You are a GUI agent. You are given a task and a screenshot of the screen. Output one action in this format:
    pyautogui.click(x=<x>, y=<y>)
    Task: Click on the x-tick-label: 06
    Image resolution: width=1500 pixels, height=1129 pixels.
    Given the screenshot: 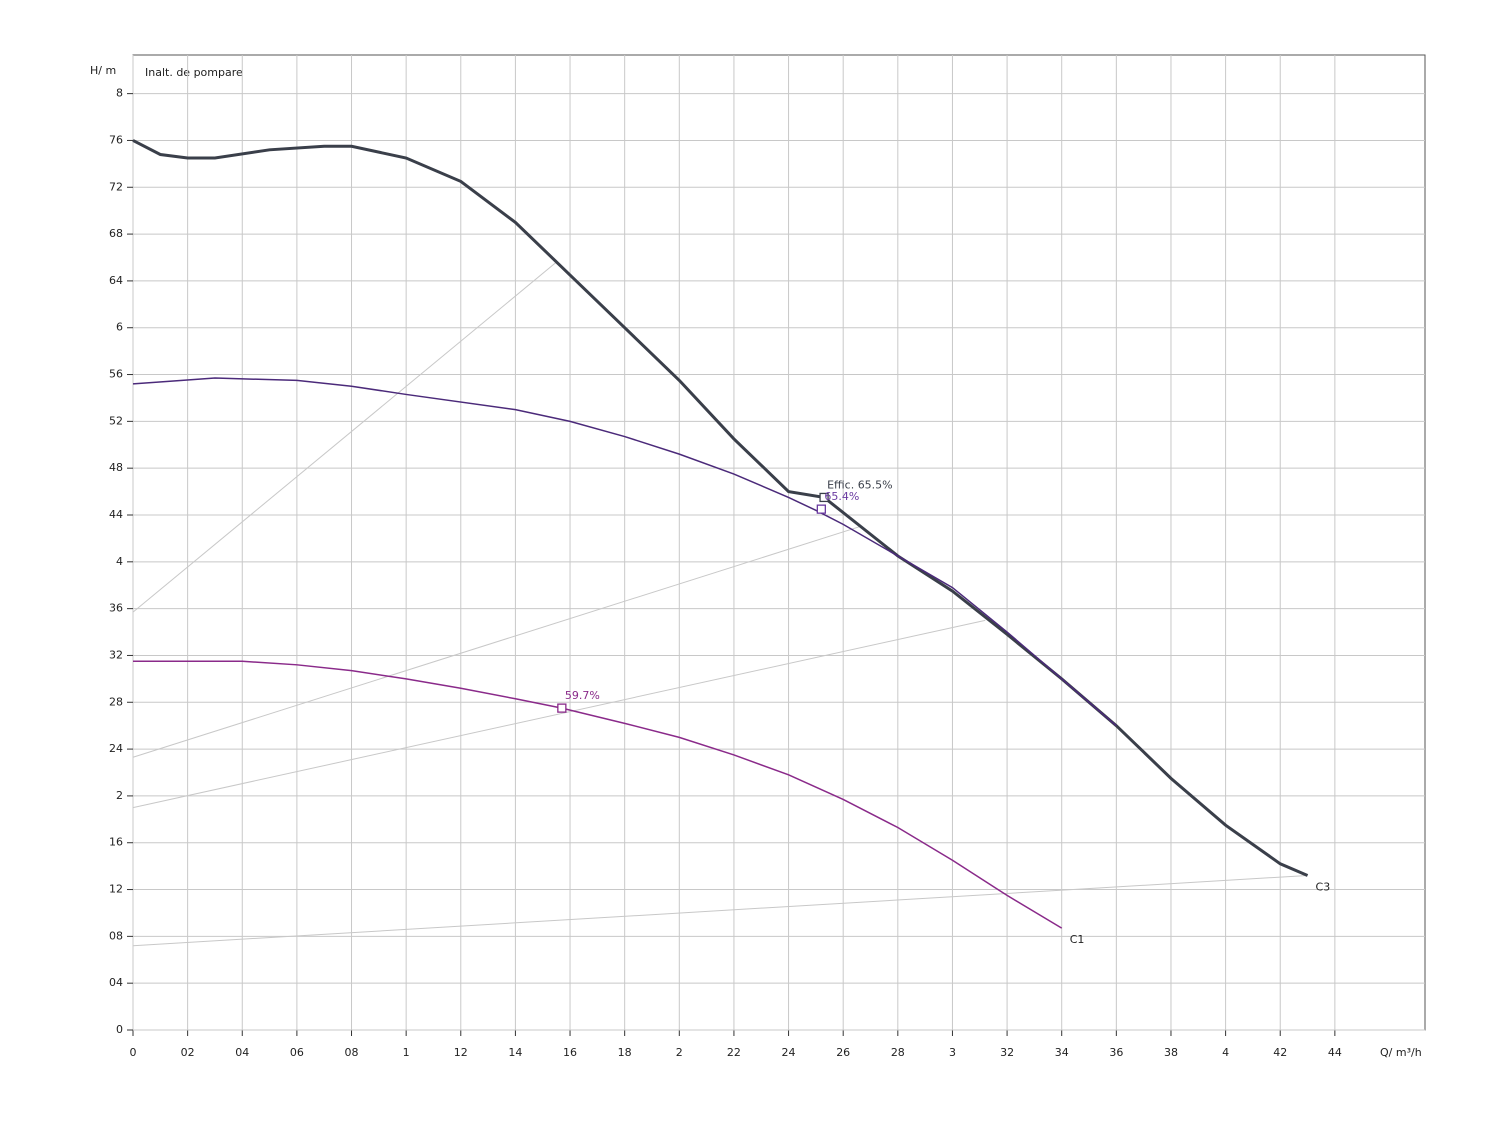 What is the action you would take?
    pyautogui.click(x=297, y=1052)
    